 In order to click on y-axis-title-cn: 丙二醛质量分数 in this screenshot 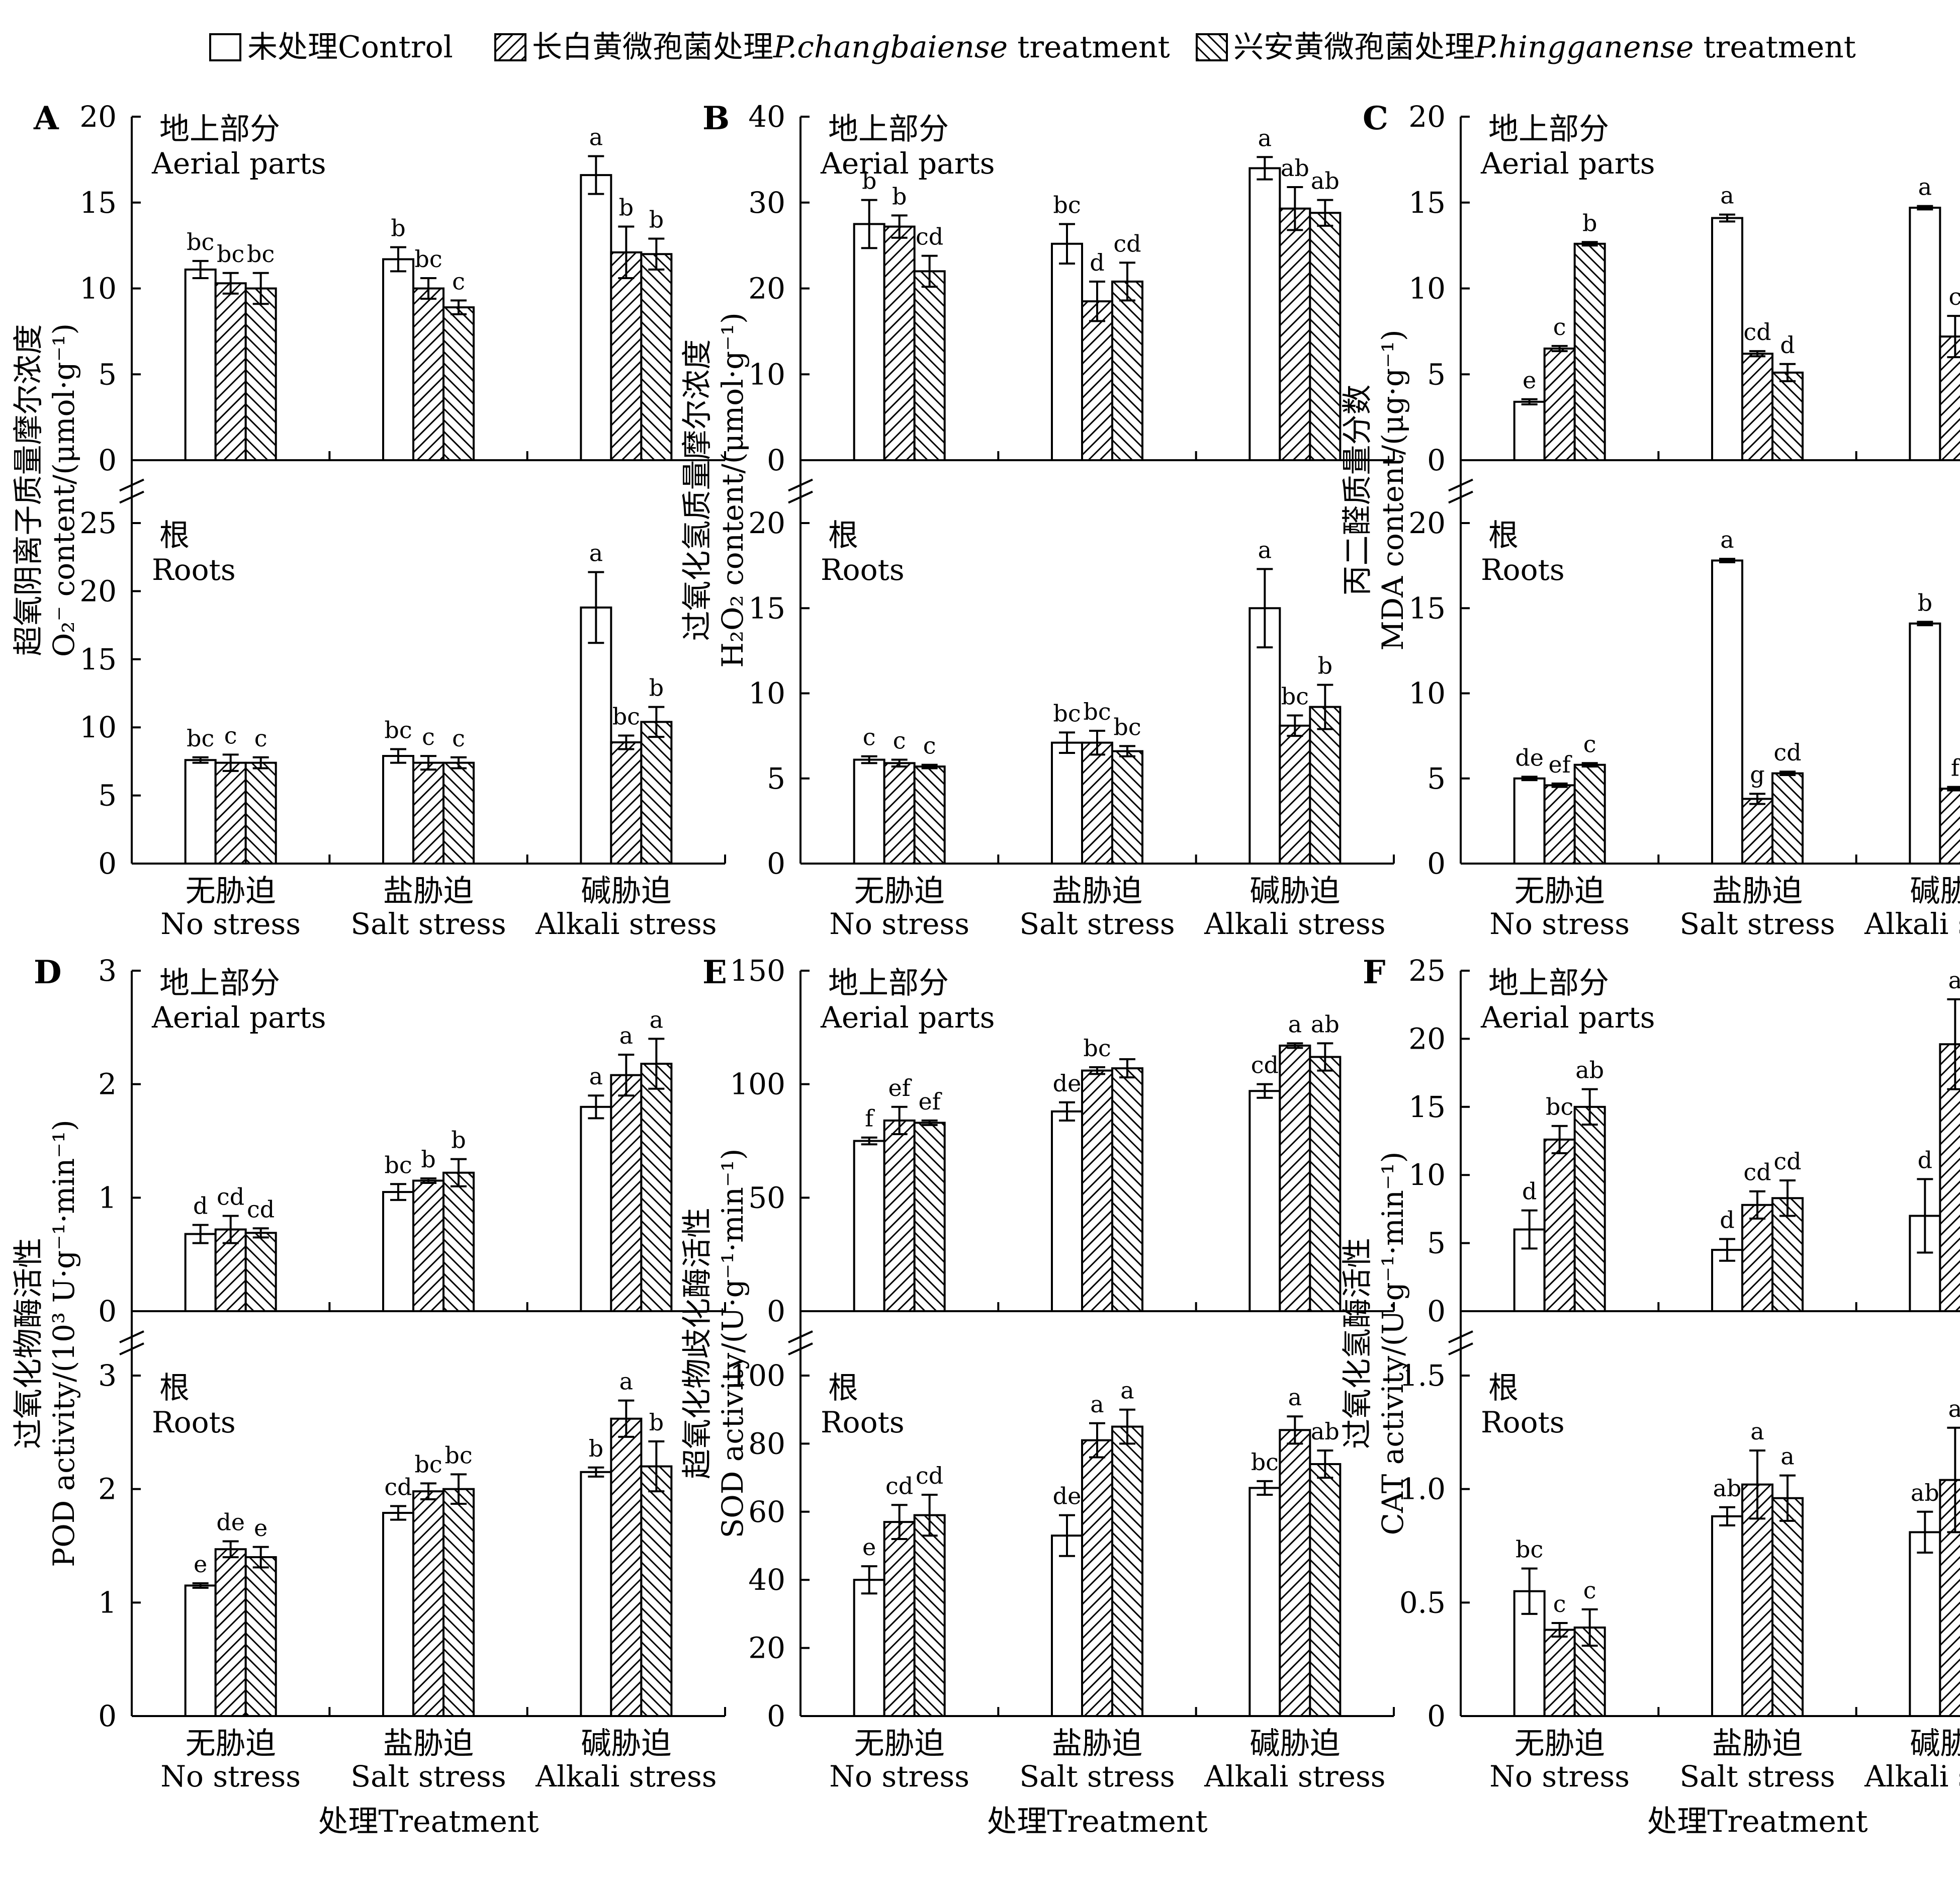, I will do `click(1357, 490)`.